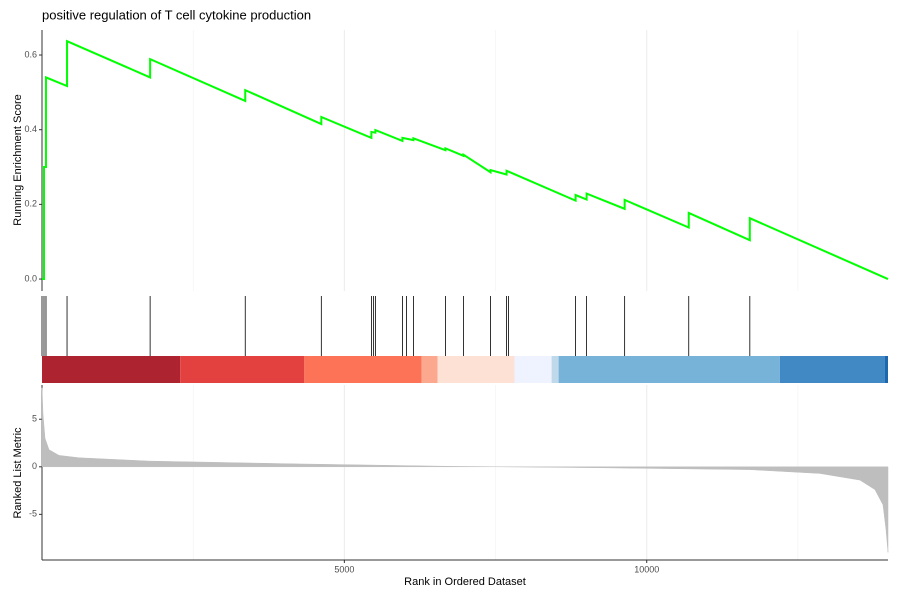  What do you see at coordinates (18, 473) in the screenshot?
I see `y-axis-label: Ranked List Metric` at bounding box center [18, 473].